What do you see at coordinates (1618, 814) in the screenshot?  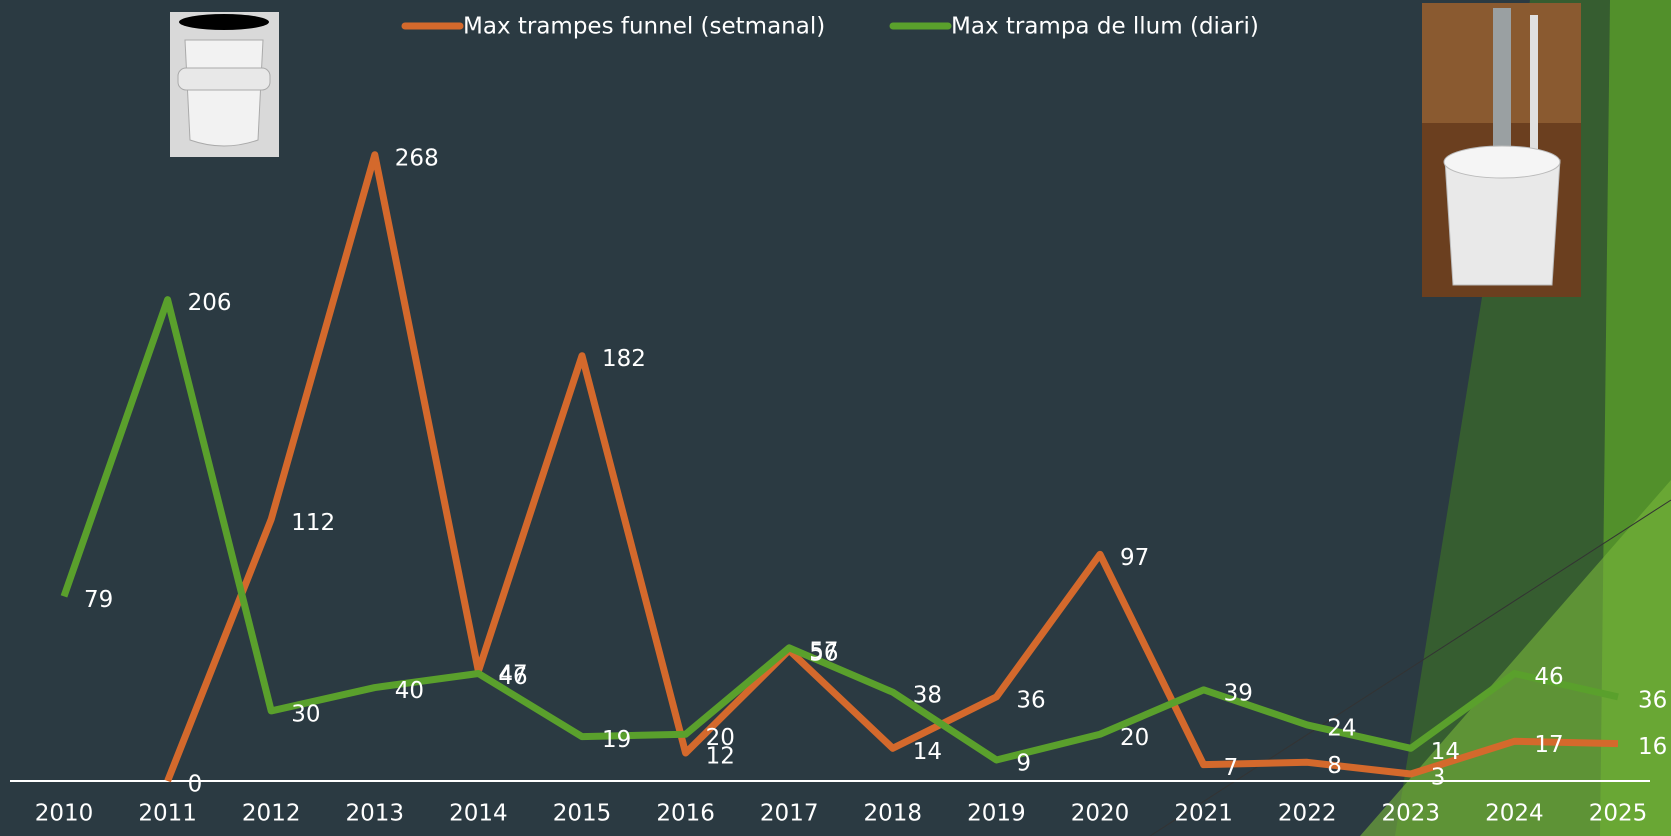 I see `x-tick-label: 2025` at bounding box center [1618, 814].